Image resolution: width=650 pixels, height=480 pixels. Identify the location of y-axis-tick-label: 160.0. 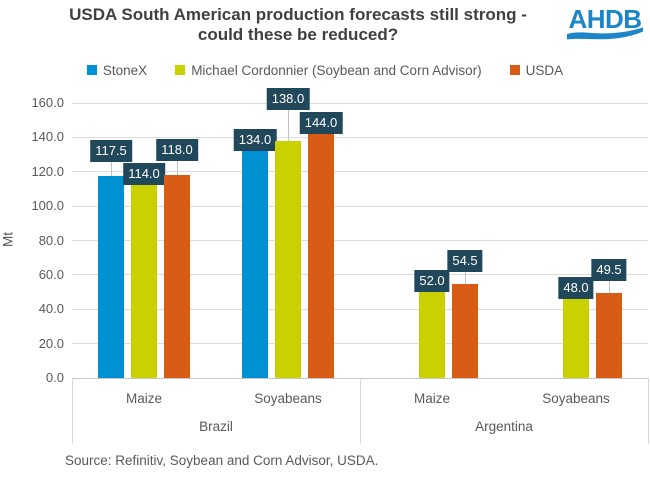
(47, 102).